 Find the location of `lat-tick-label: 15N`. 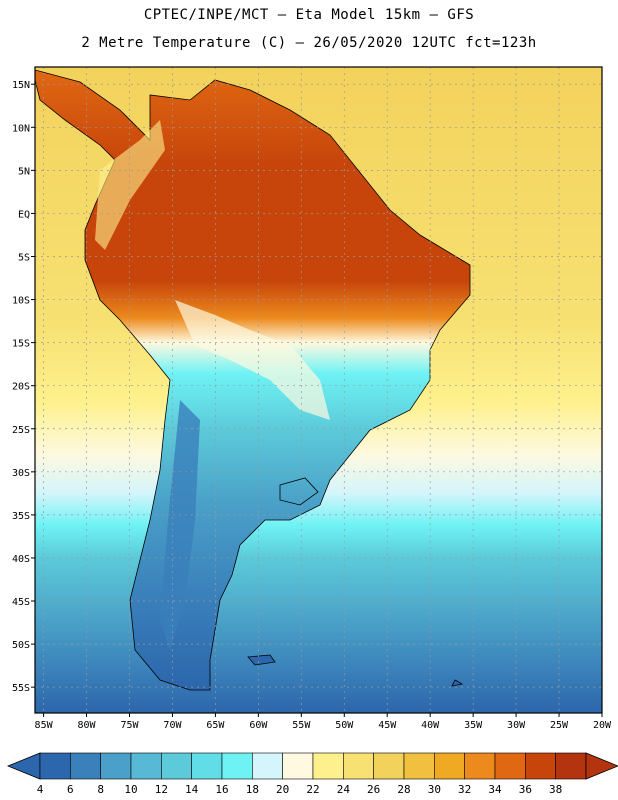

lat-tick-label: 15N is located at coordinates (21, 85).